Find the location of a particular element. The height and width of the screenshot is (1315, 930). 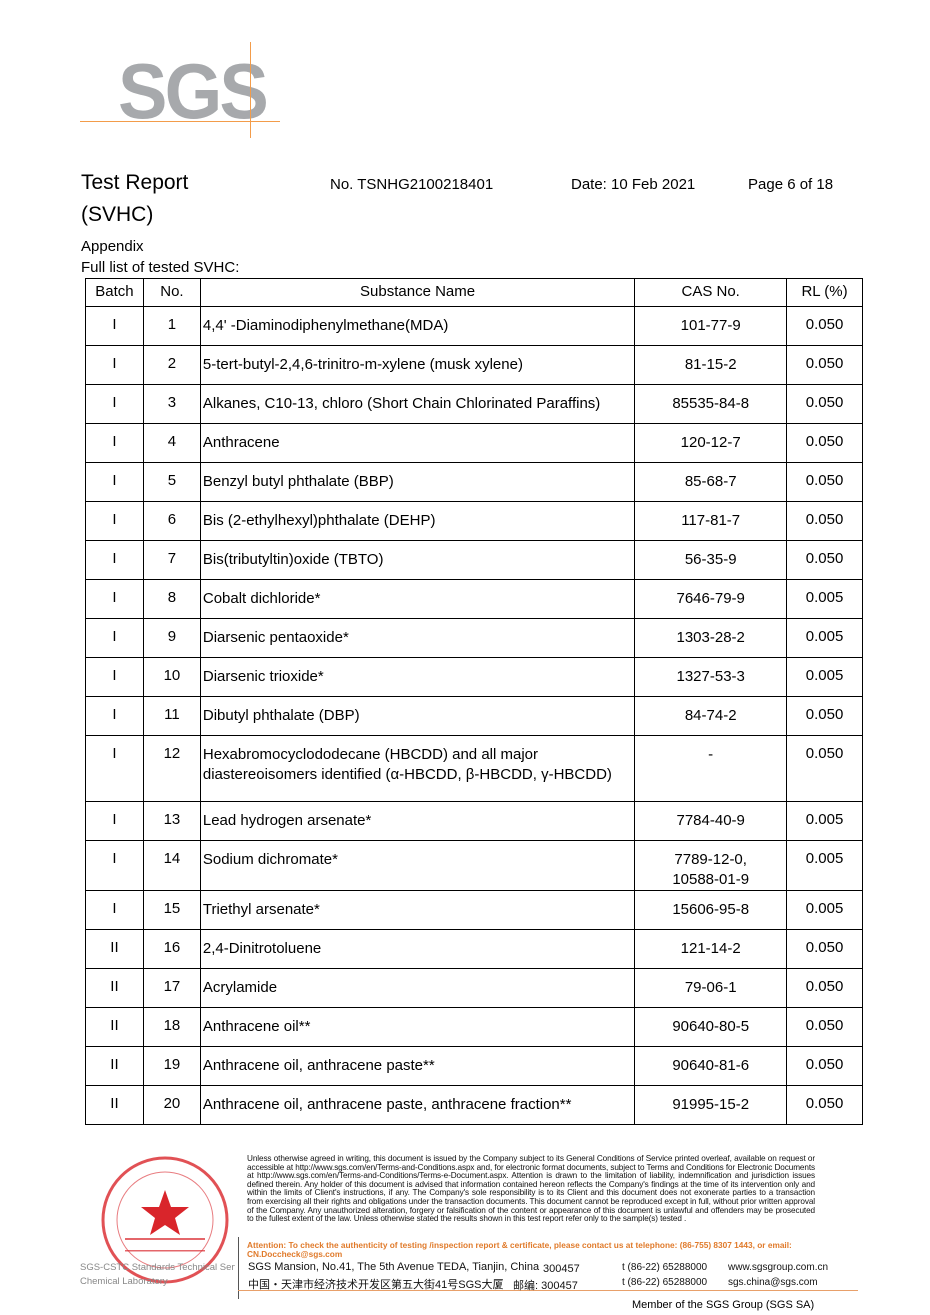

postcode-en: 300457 is located at coordinates (561, 1269).